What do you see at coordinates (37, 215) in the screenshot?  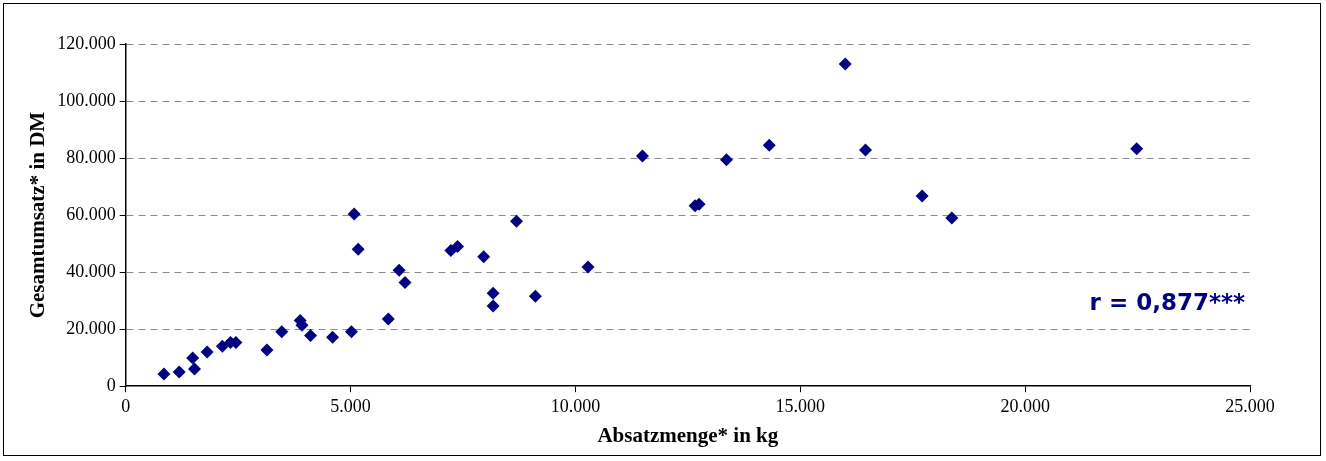 I see `y-axis-title: Gesamtumsatz* in DM` at bounding box center [37, 215].